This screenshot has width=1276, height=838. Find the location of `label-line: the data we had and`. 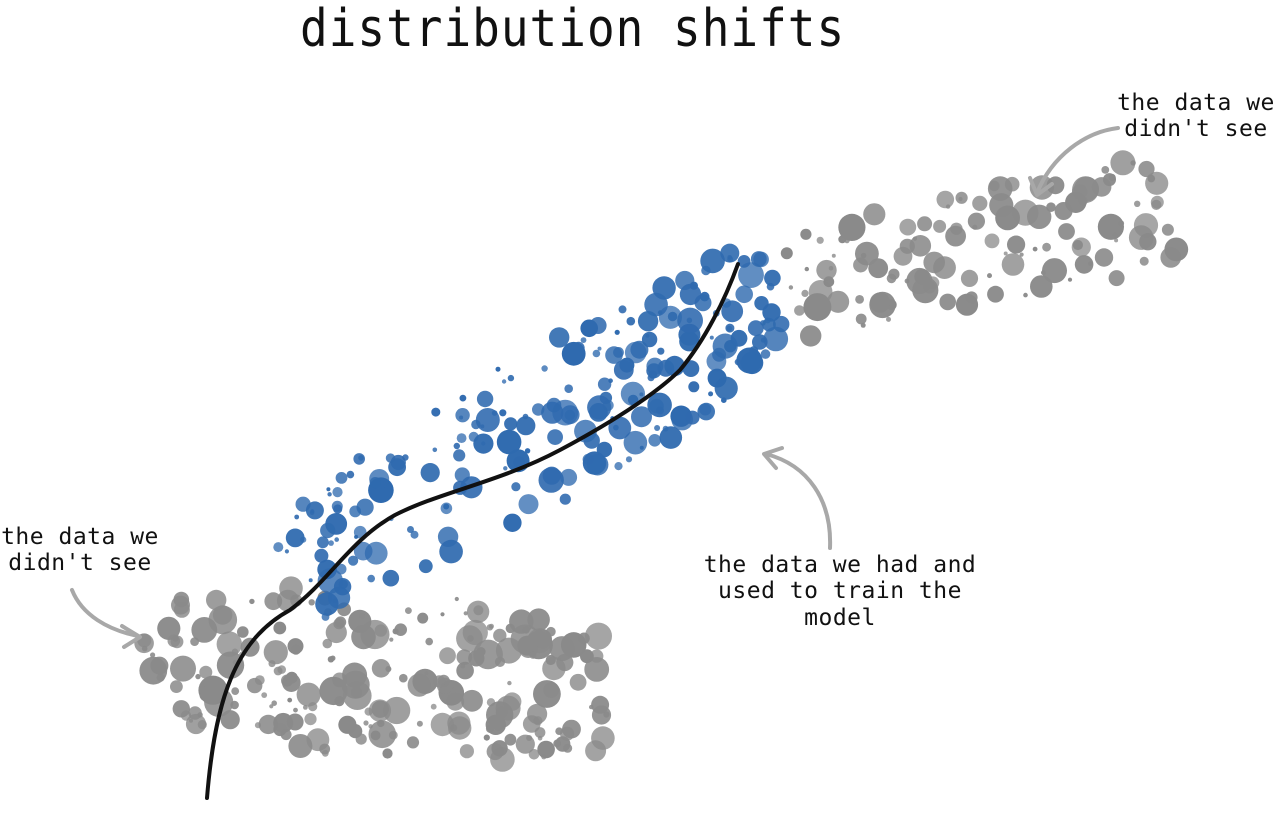

label-line: the data we had and is located at coordinates (840, 565).